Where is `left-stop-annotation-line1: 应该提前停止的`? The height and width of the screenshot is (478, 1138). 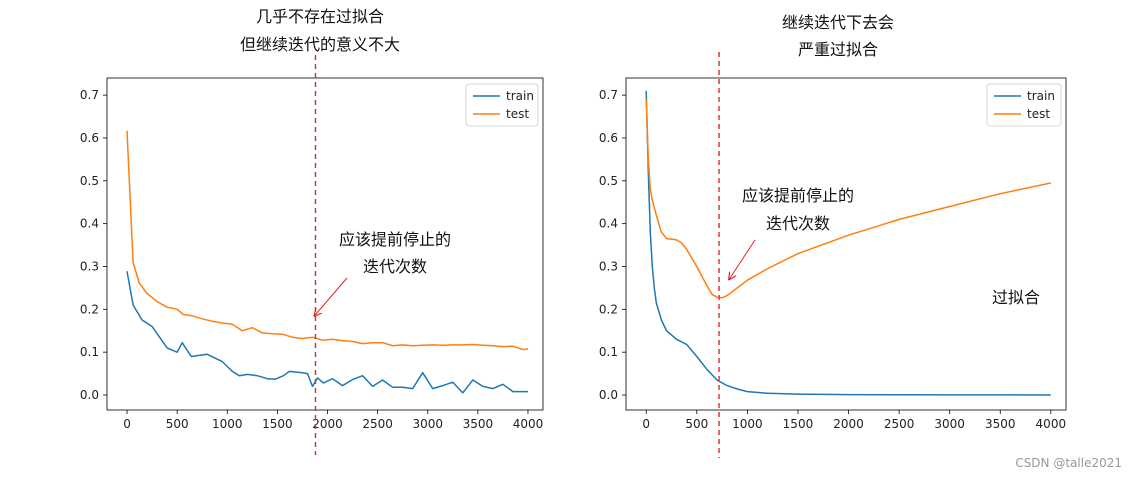 left-stop-annotation-line1: 应该提前停止的 is located at coordinates (395, 239).